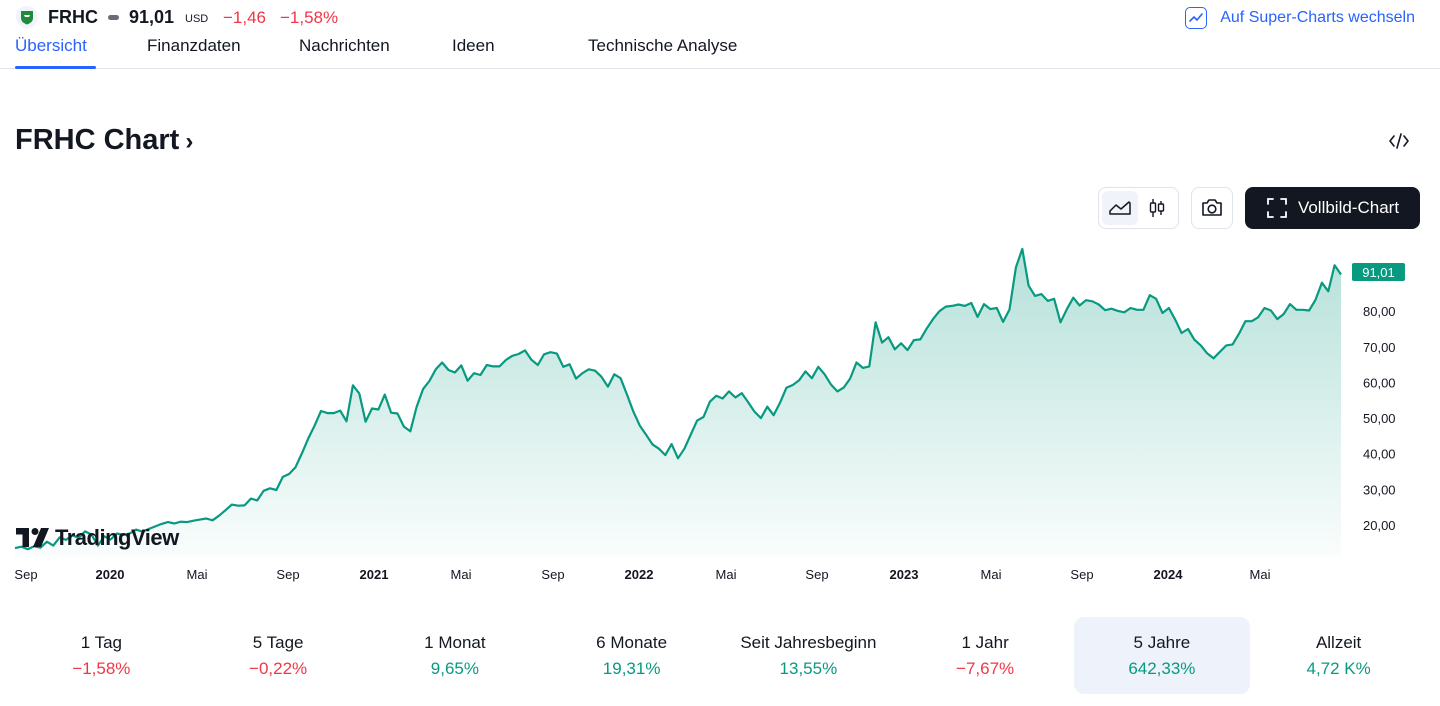  What do you see at coordinates (245, 17) in the screenshot?
I see `price-change-absolute: −1,46` at bounding box center [245, 17].